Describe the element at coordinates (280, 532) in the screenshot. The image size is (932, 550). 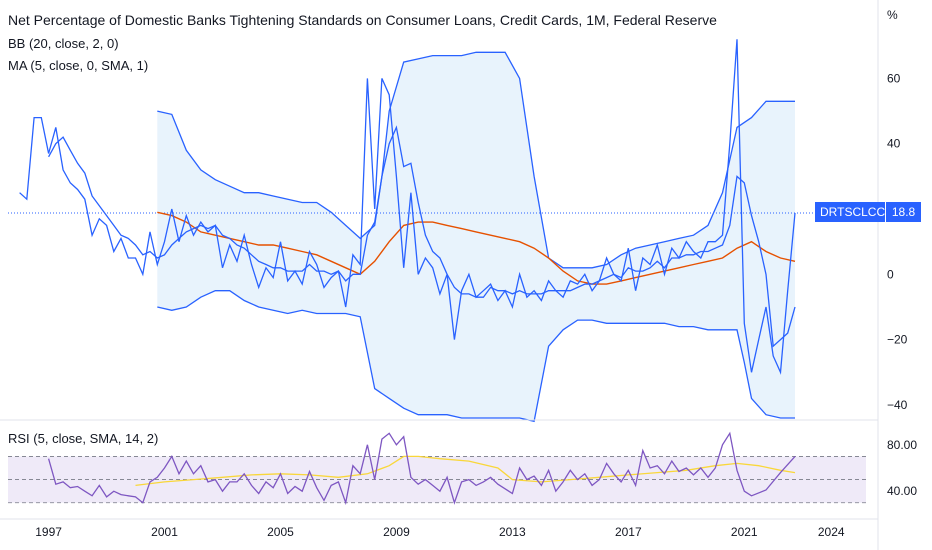
I see `time-tick-label: 2005` at that location.